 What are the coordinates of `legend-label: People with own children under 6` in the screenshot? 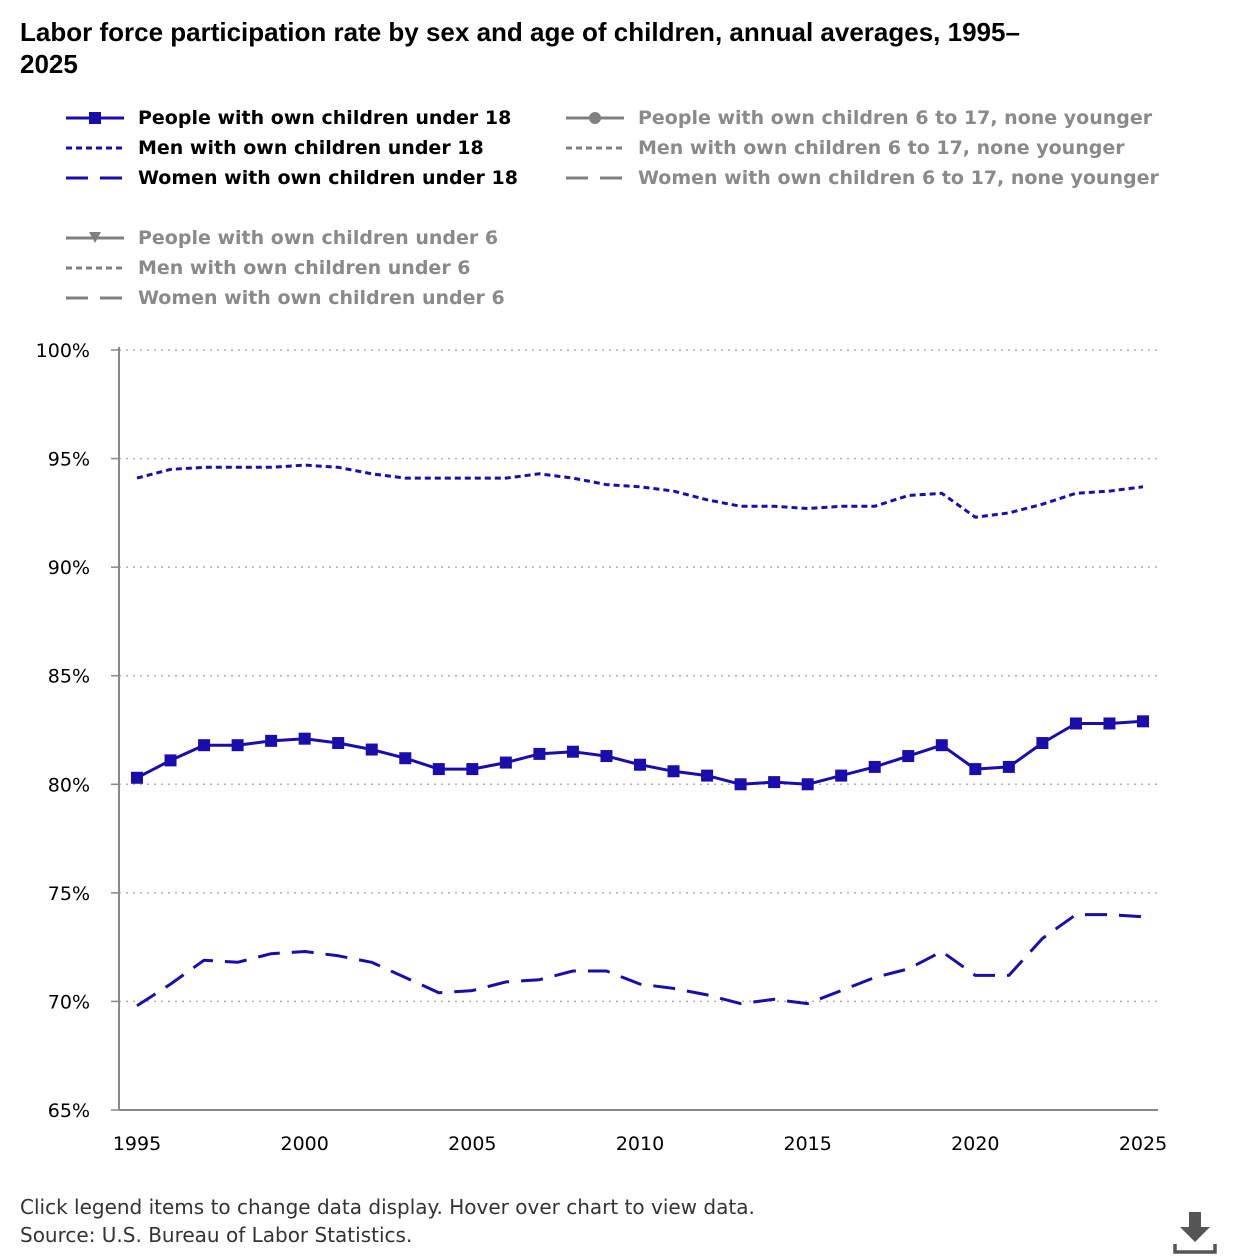 It's located at (318, 238).